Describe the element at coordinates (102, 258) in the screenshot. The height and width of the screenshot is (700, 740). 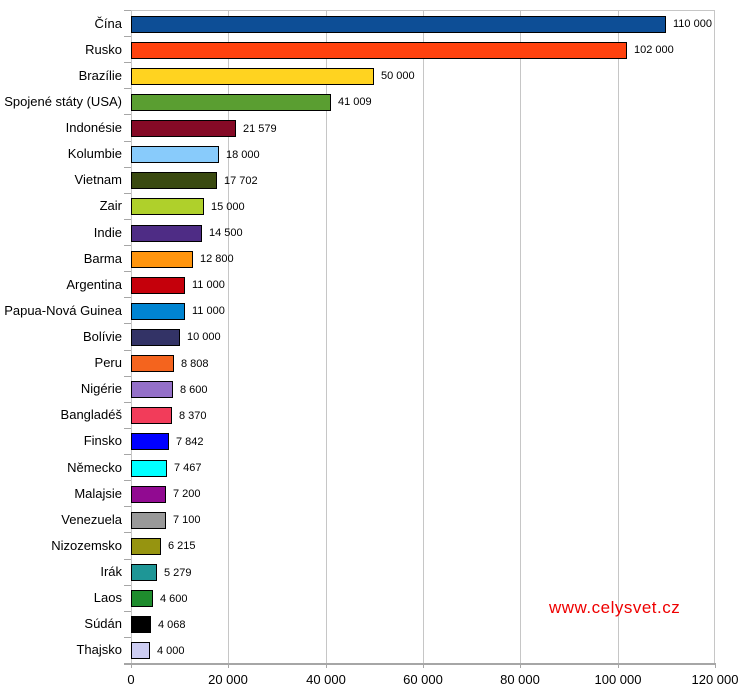
I see `category-label: Barma` at that location.